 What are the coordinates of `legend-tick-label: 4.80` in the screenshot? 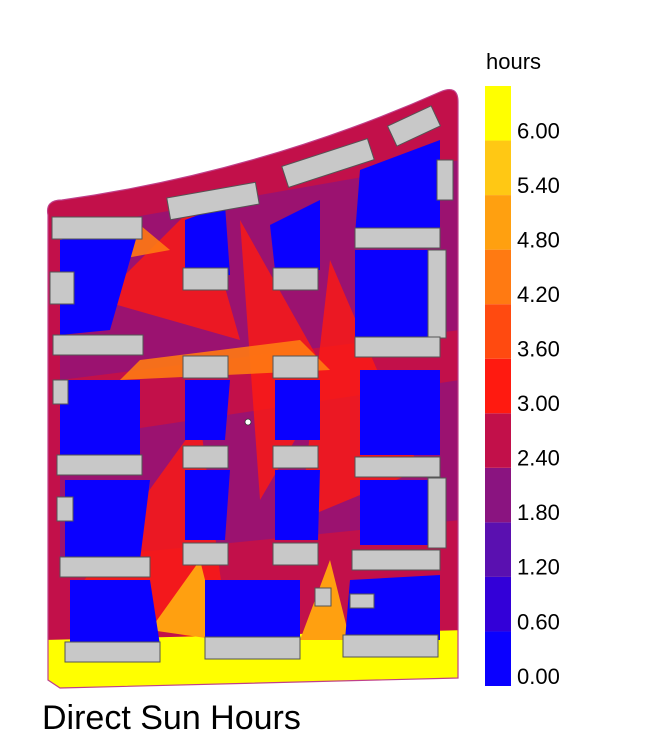 It's located at (538, 239).